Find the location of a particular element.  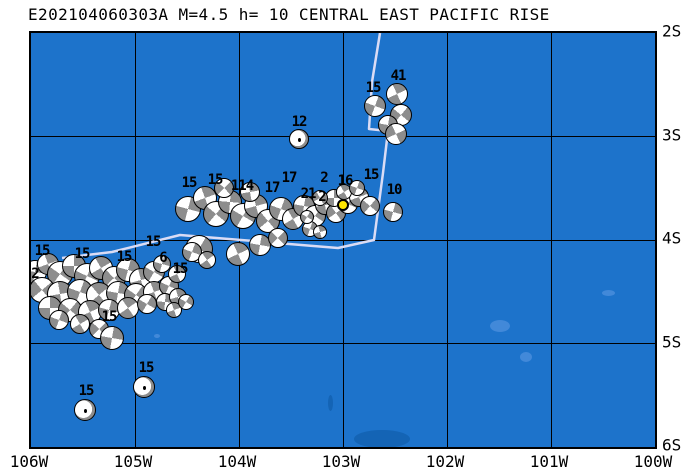

x-axis-label: 106W is located at coordinates (29, 461).